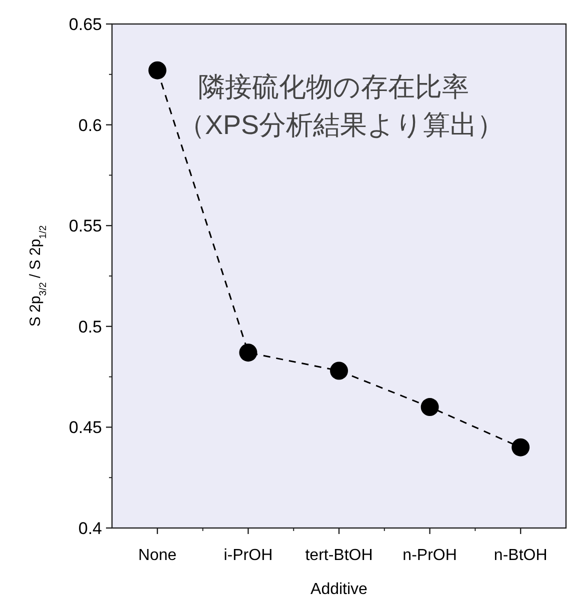  Describe the element at coordinates (339, 555) in the screenshot. I see `x-tick-label: tert-BtOH` at that location.